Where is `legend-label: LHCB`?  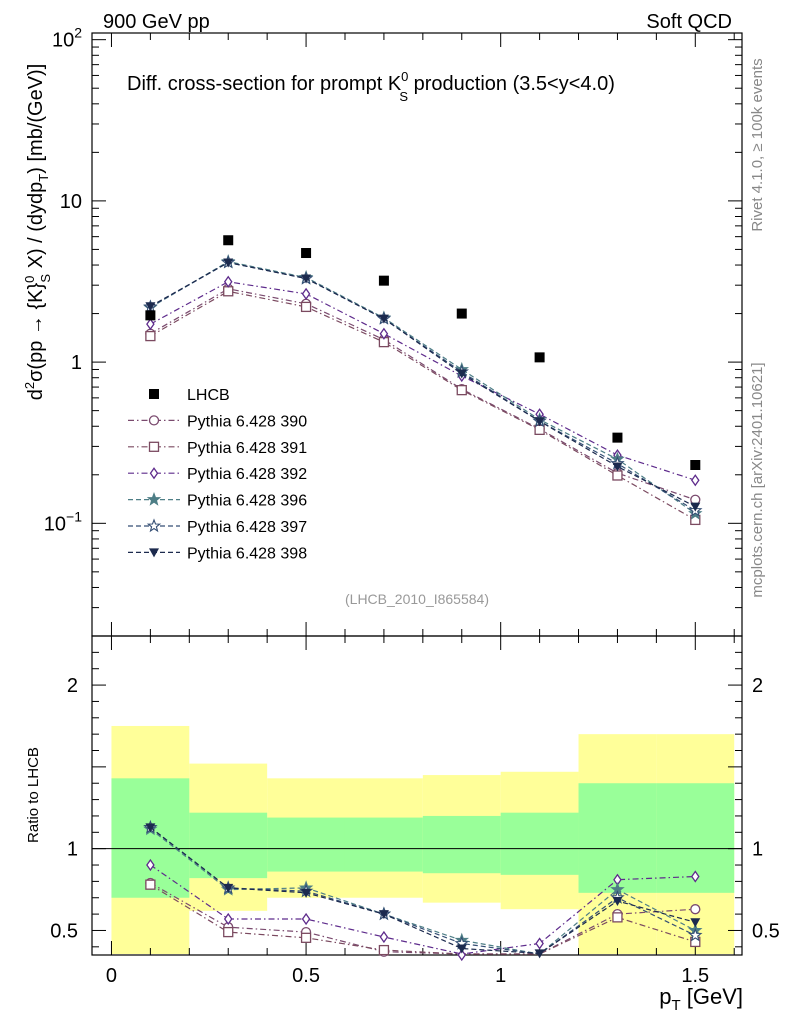 legend-label: LHCB is located at coordinates (208, 395).